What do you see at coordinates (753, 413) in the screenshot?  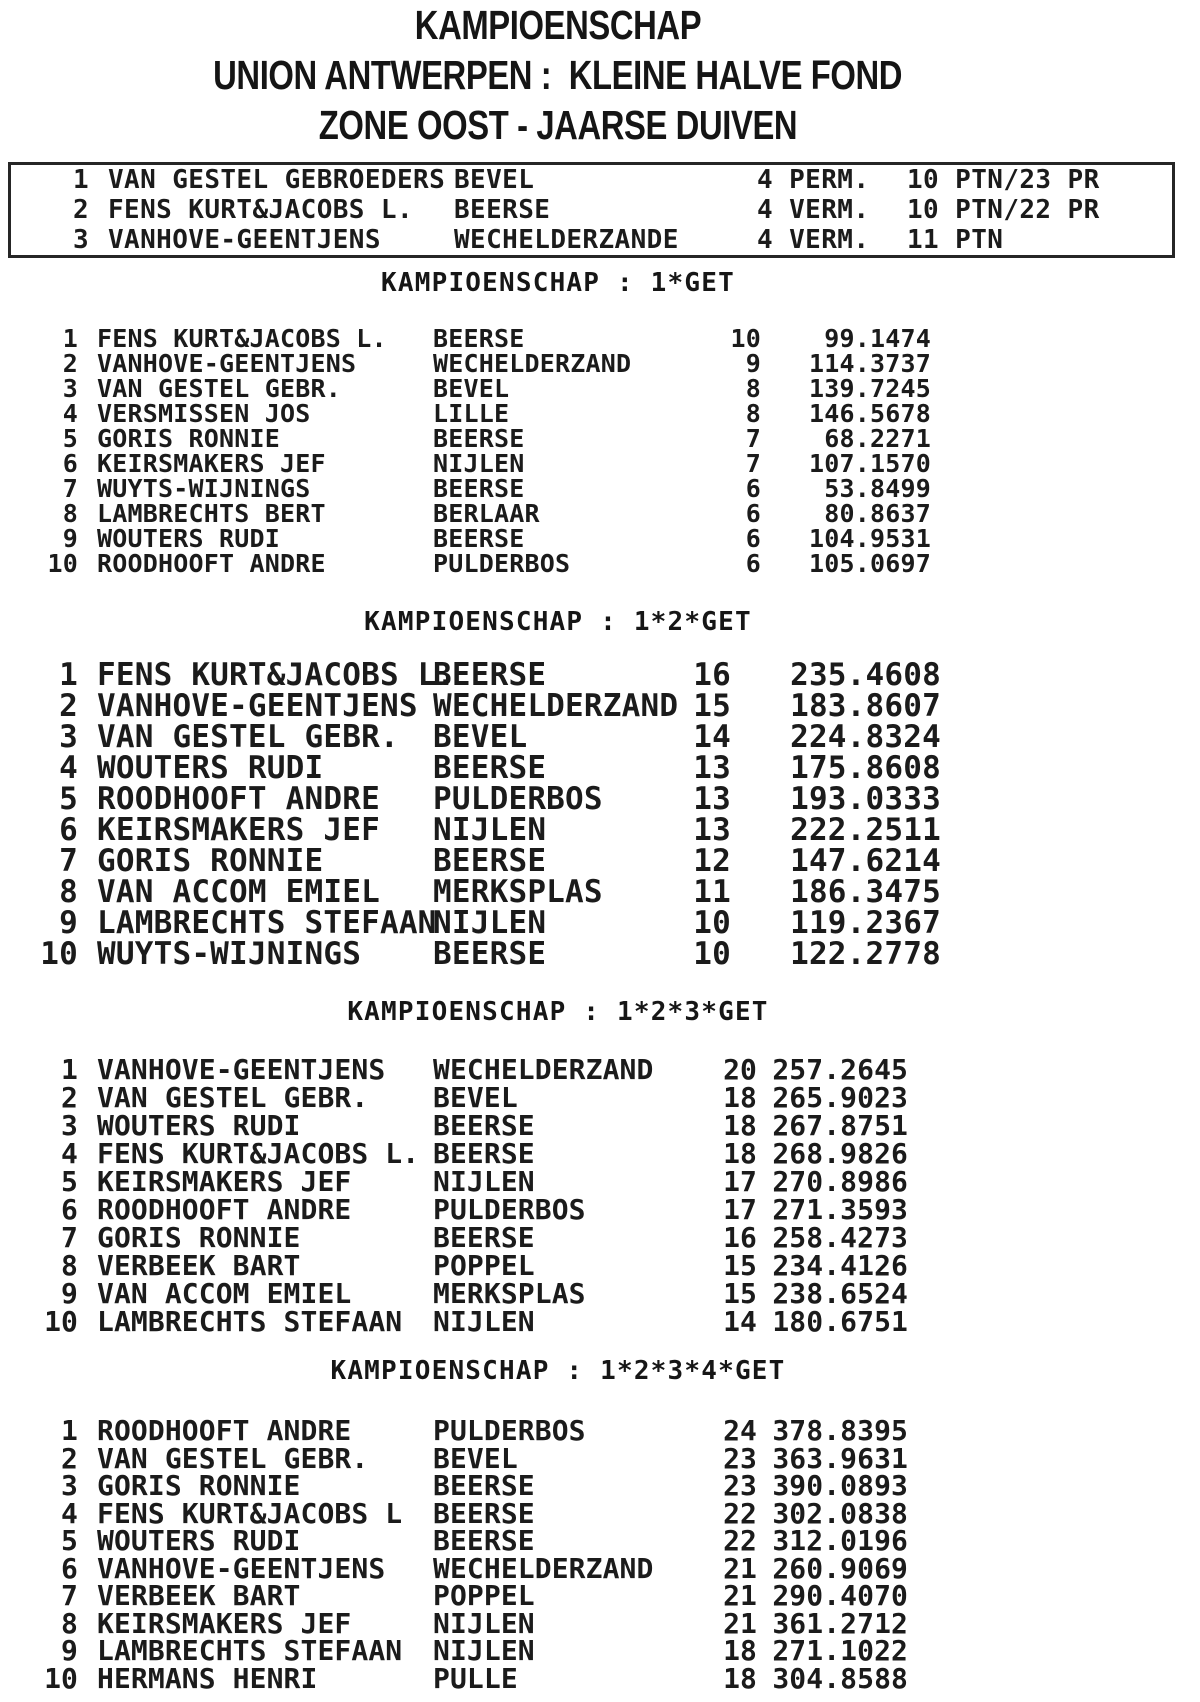 I see `count-cell: 8` at bounding box center [753, 413].